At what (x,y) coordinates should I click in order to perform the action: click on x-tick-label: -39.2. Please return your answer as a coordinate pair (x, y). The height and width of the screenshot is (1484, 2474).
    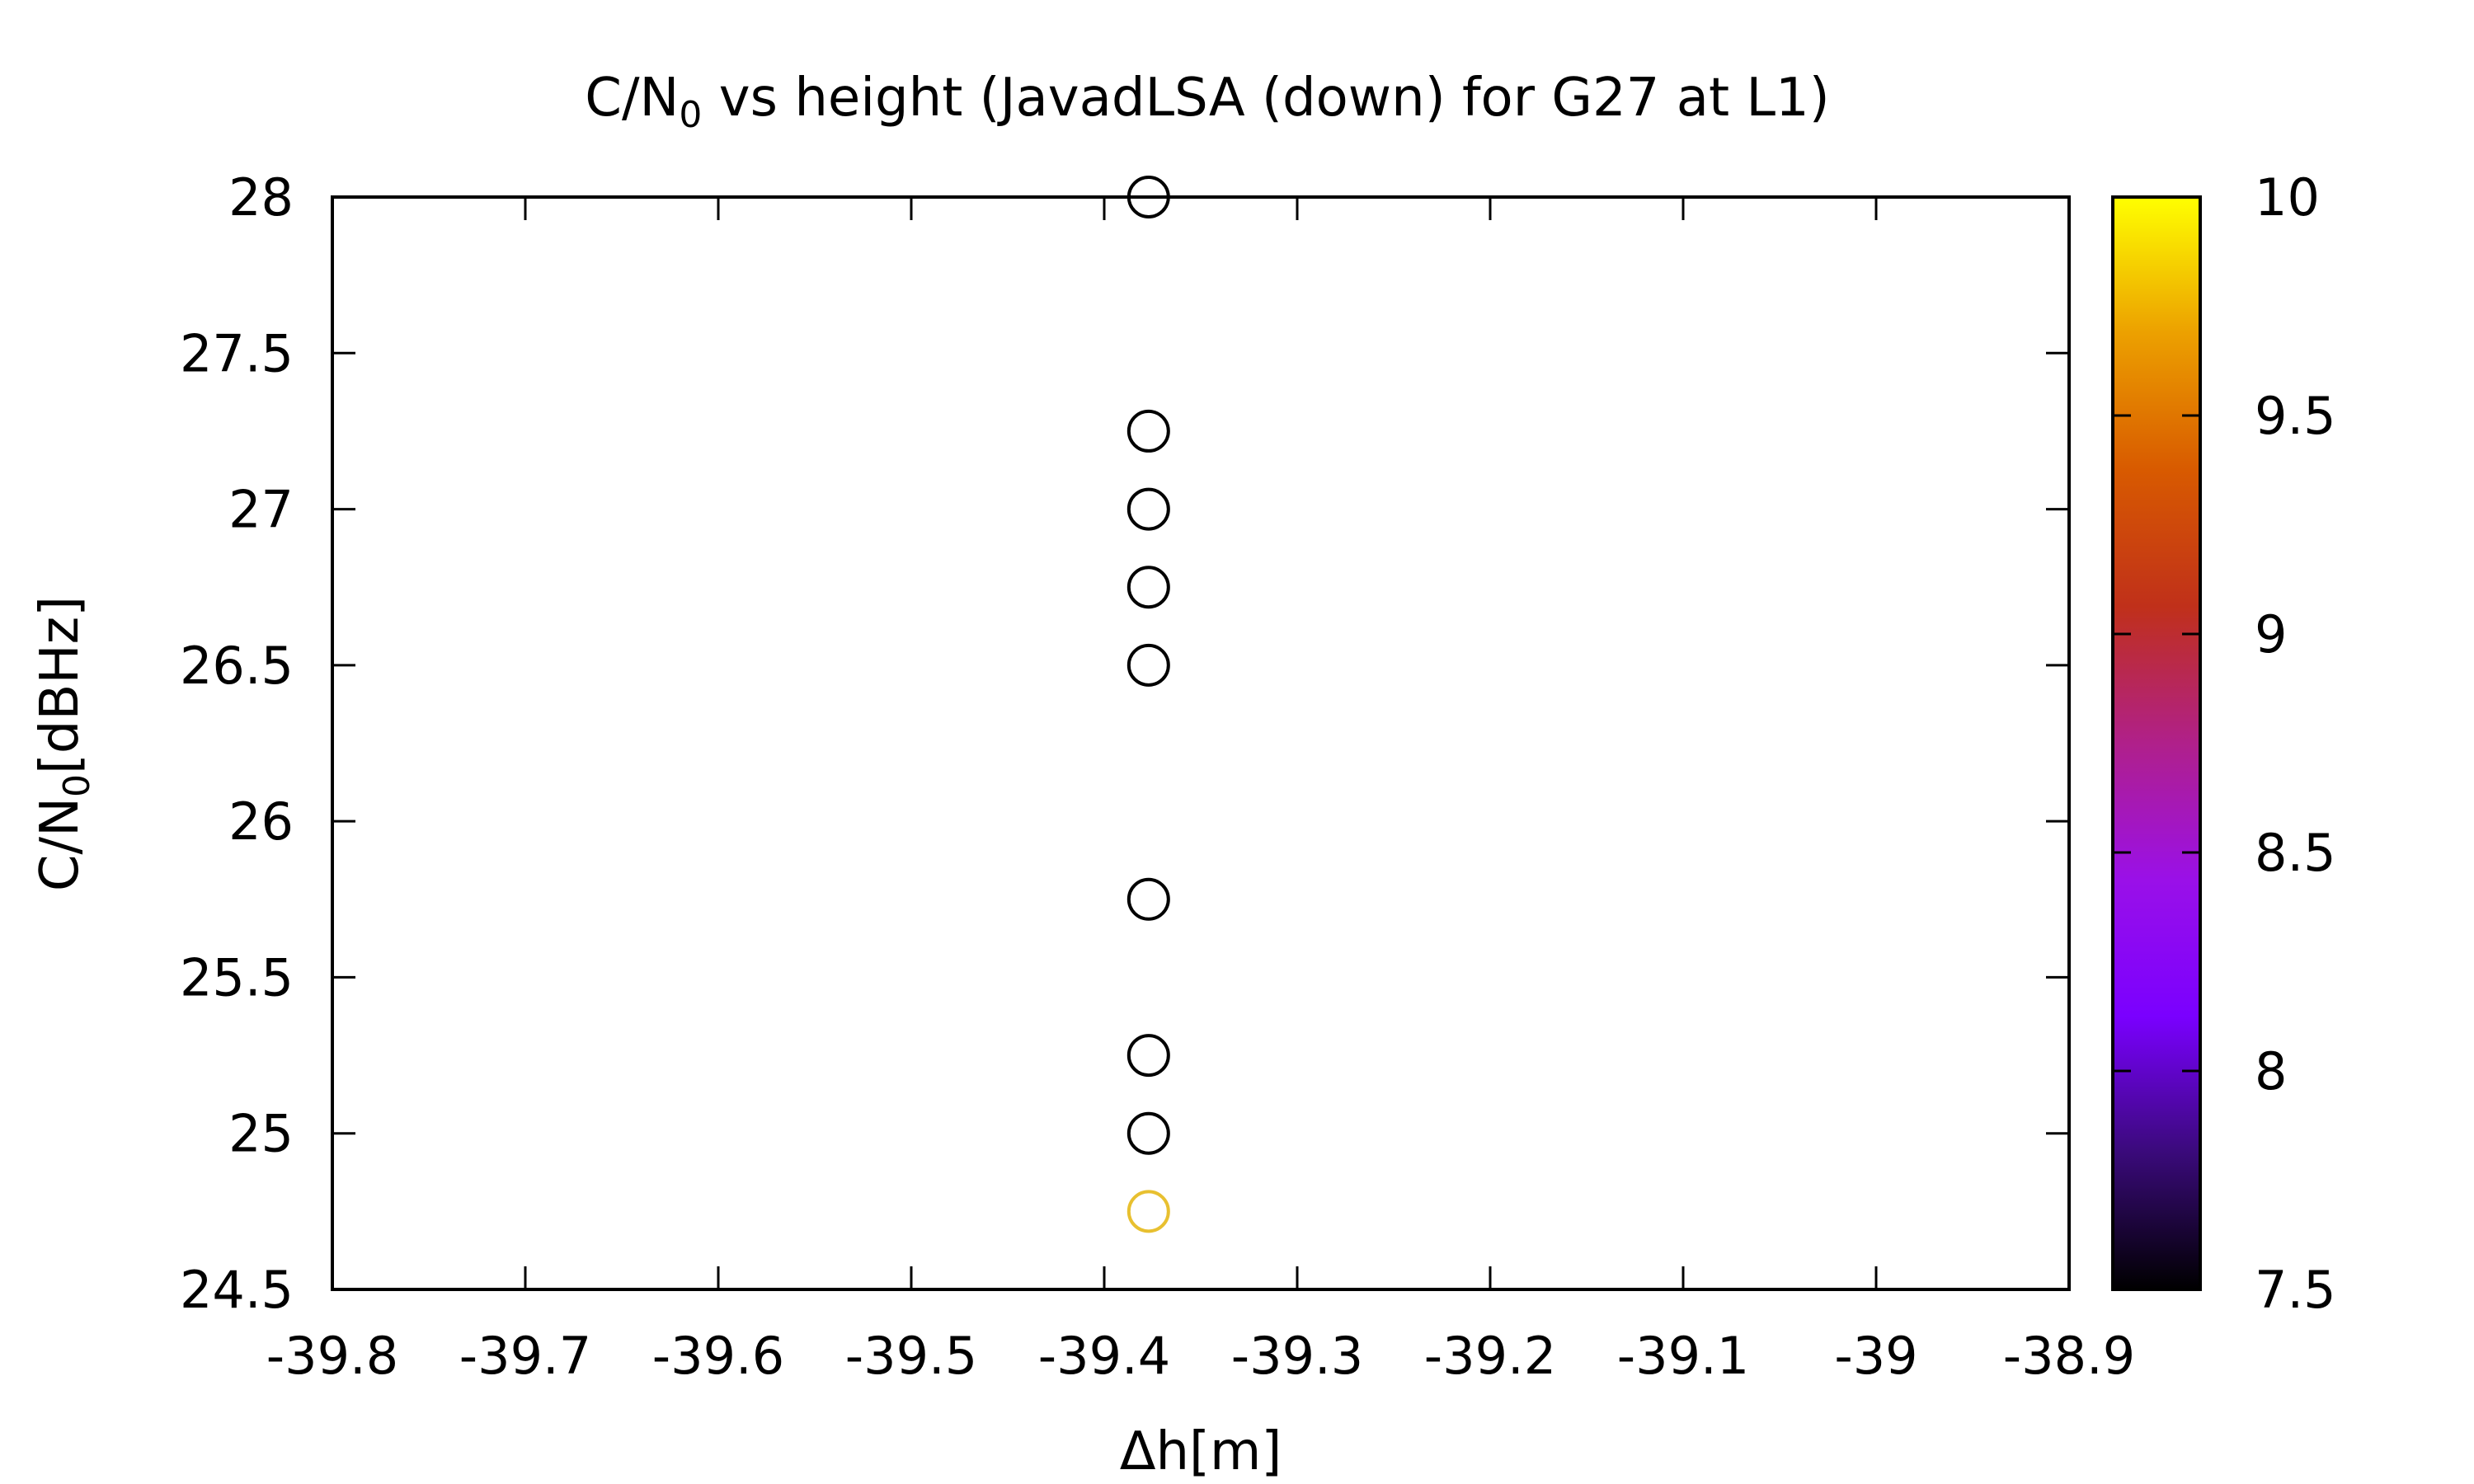
    Looking at the image, I should click on (1490, 1356).